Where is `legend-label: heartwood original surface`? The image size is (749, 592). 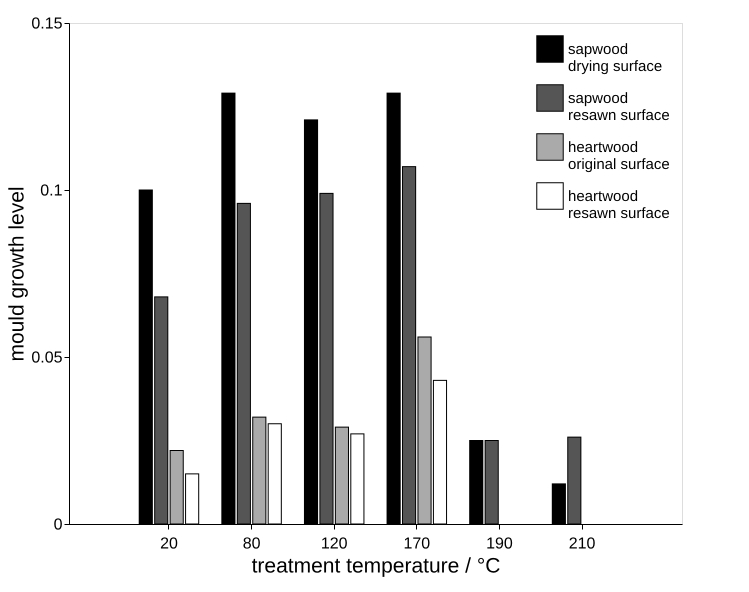
legend-label: heartwood original surface is located at coordinates (619, 156).